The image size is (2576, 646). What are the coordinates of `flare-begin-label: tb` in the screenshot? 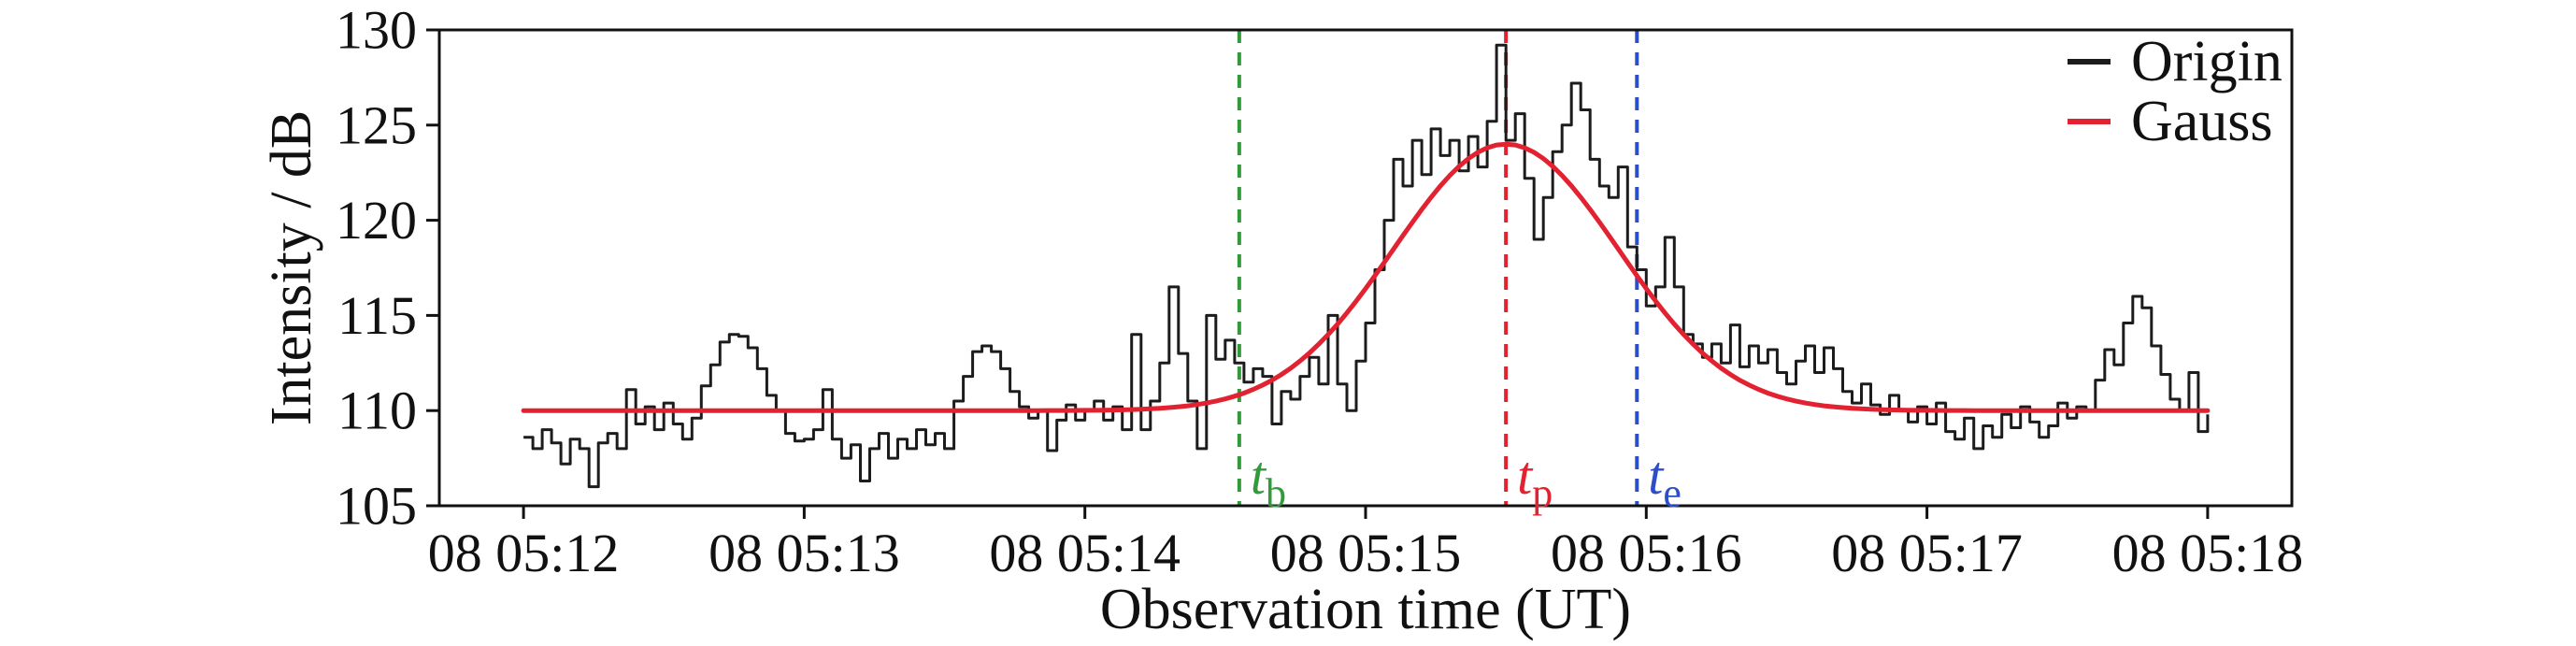 It's located at (1268, 480).